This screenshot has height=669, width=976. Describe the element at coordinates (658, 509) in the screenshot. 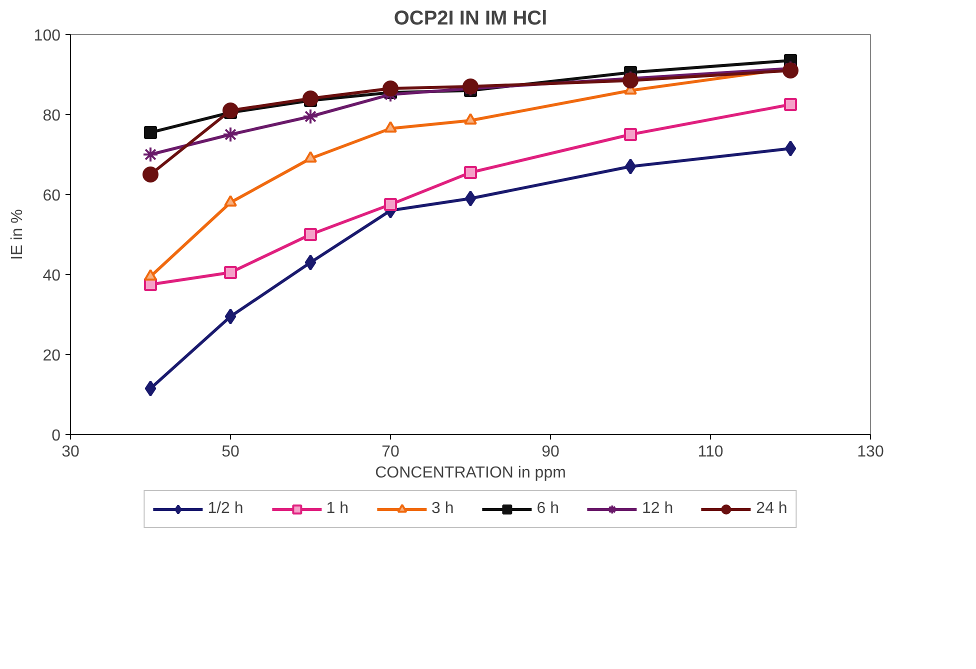

I see `legend-label: 12 h` at that location.